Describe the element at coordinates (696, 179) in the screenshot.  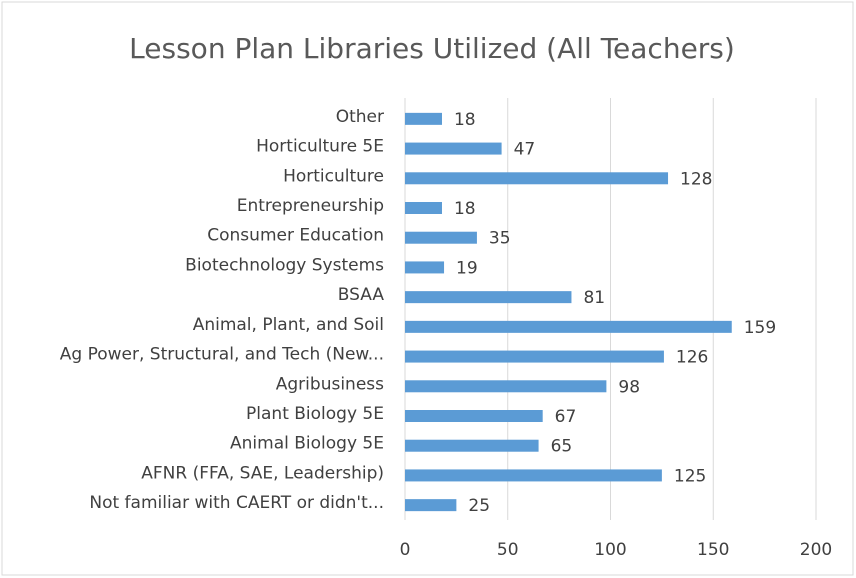
I see `data-label: 128` at that location.